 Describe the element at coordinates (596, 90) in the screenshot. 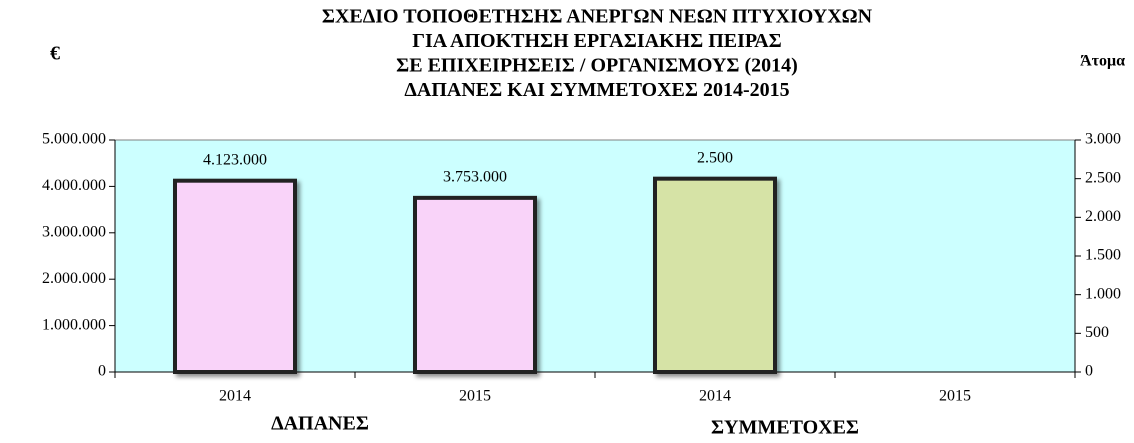

I see `chart-title: ΔΑΠΑΝΕΣ ΚΑΙ ΣΥΜΜΕΤΟΧΕΣ 2014-2015` at that location.